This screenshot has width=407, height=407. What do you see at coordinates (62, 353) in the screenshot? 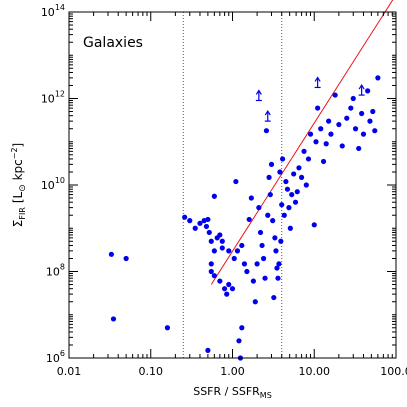
I see `y-tick-exponent: 6` at bounding box center [62, 353].